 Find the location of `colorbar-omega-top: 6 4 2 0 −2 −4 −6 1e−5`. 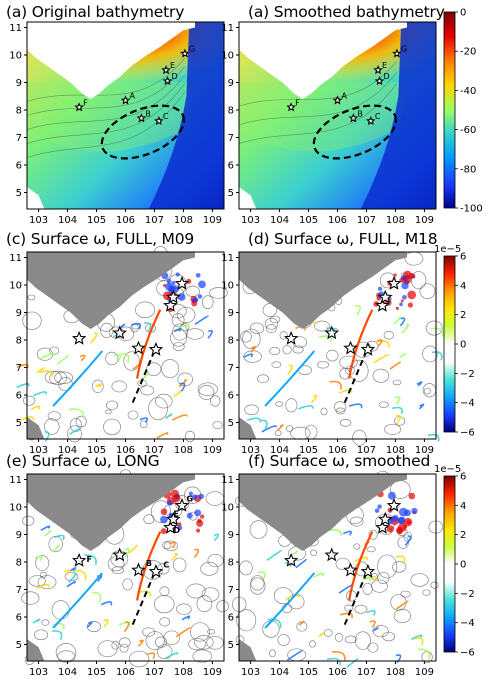

colorbar-omega-top: 6 4 2 0 −2 −4 −6 1e−5 is located at coordinates (454, 341).